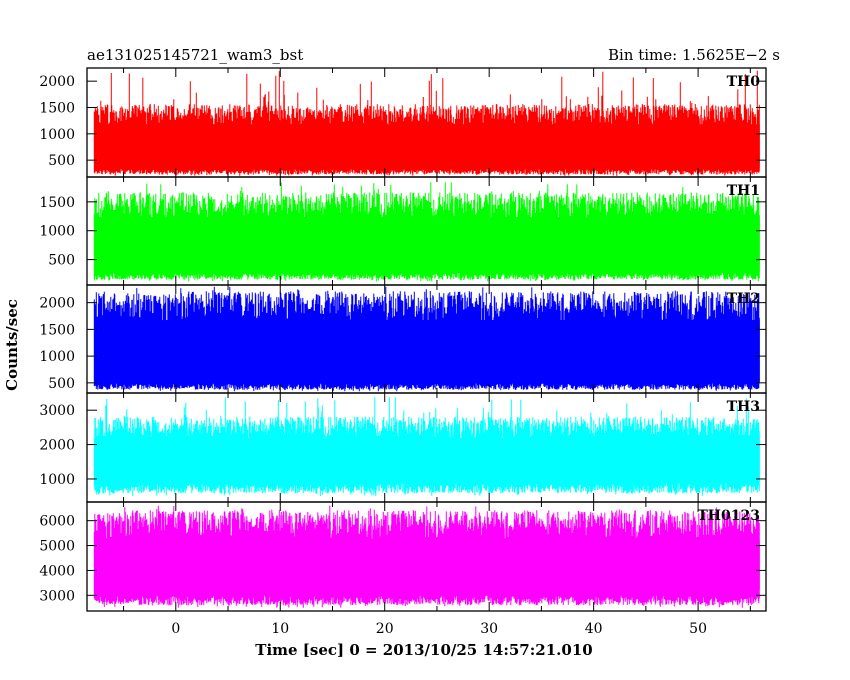 The height and width of the screenshot is (680, 850). What do you see at coordinates (427, 244) in the screenshot?
I see `series-band-th1` at bounding box center [427, 244].